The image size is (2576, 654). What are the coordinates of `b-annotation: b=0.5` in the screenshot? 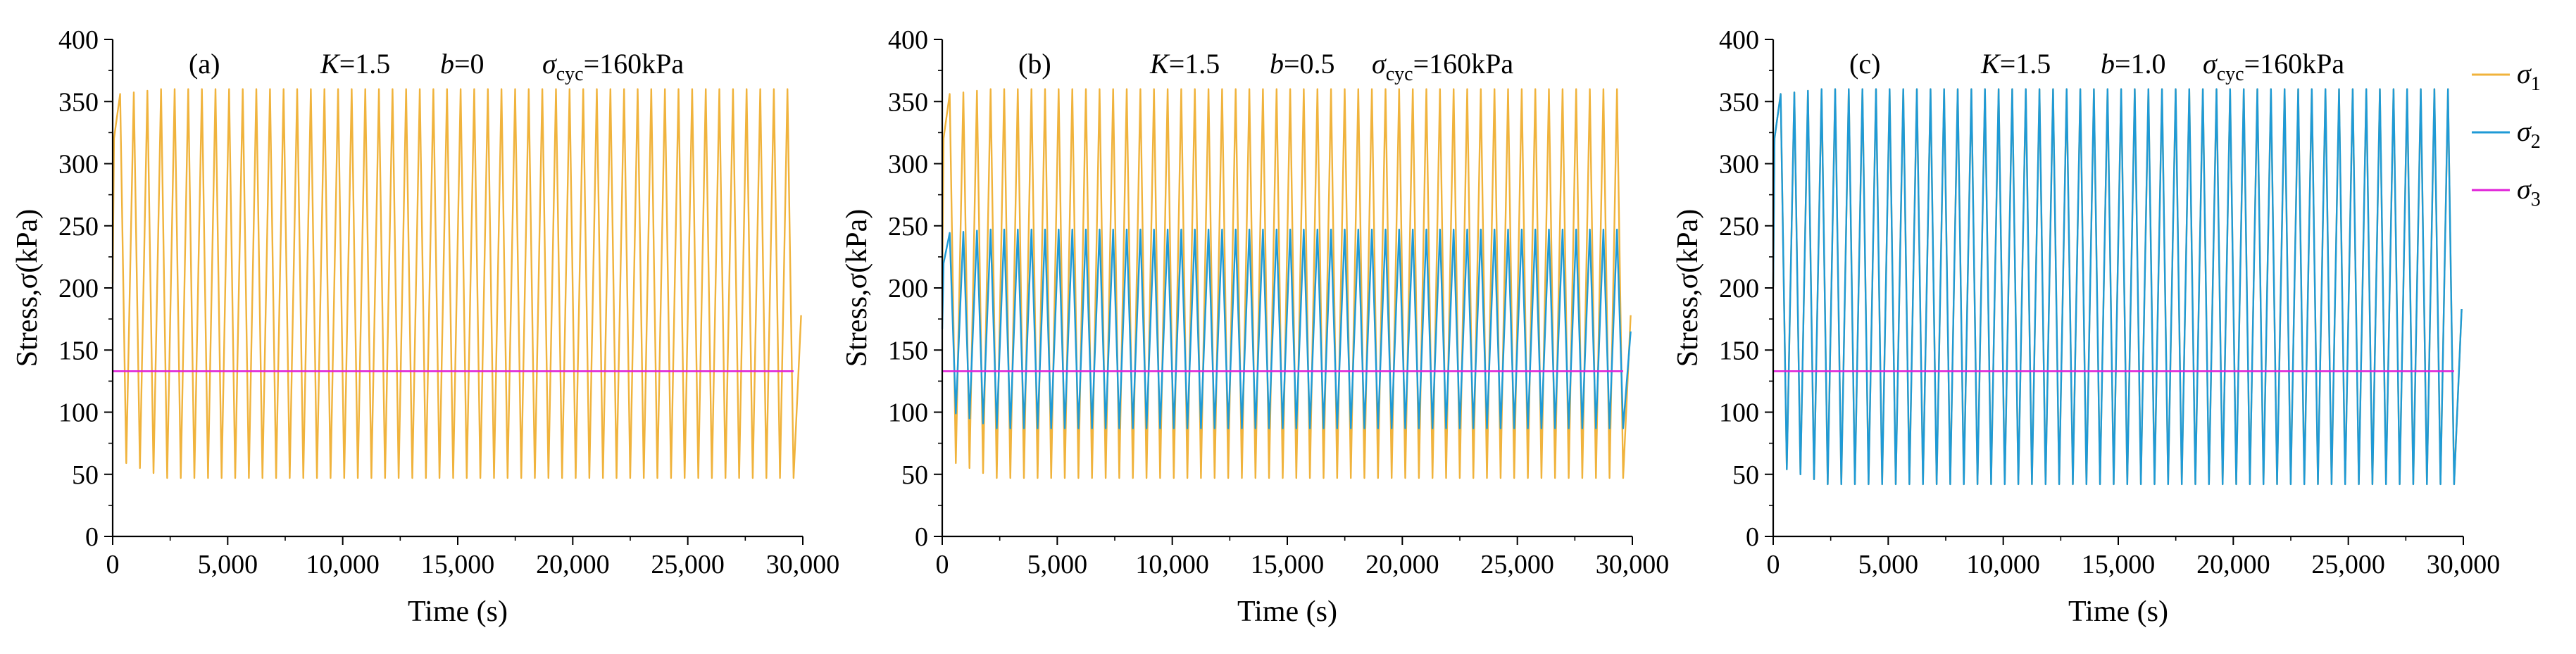 It's located at (1302, 64).